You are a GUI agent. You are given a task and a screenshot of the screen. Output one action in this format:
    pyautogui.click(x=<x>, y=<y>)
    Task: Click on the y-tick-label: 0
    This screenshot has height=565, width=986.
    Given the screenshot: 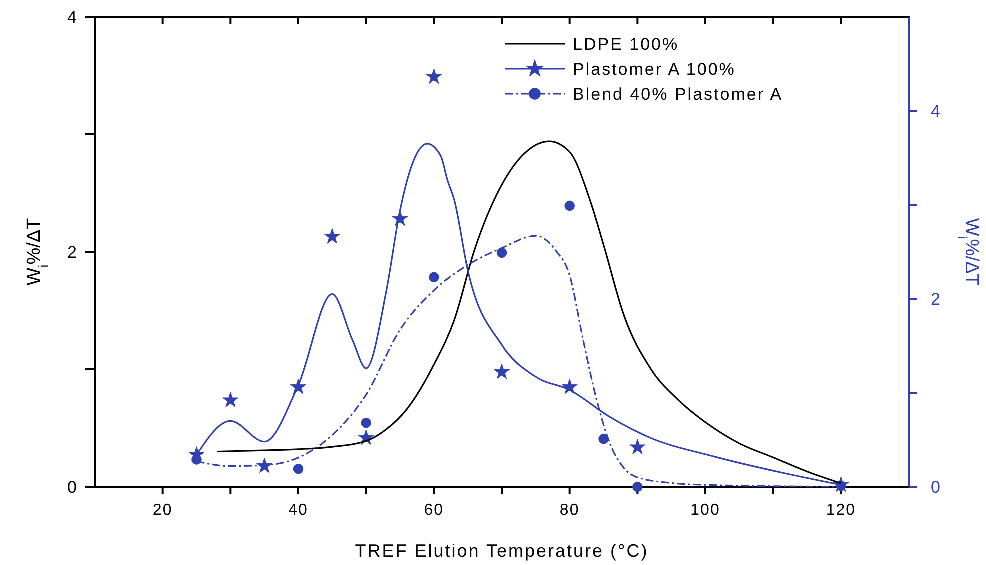 What is the action you would take?
    pyautogui.click(x=72, y=487)
    